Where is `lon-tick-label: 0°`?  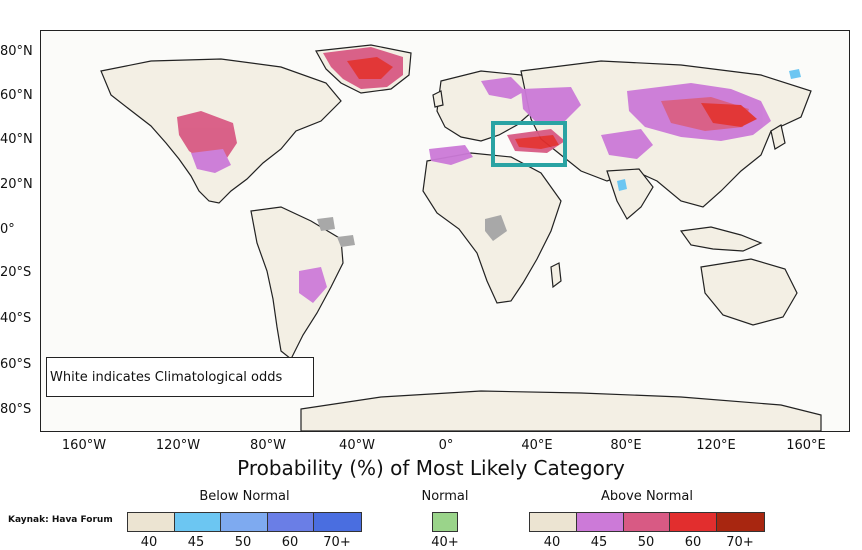
lon-tick-label: 0° is located at coordinates (446, 445).